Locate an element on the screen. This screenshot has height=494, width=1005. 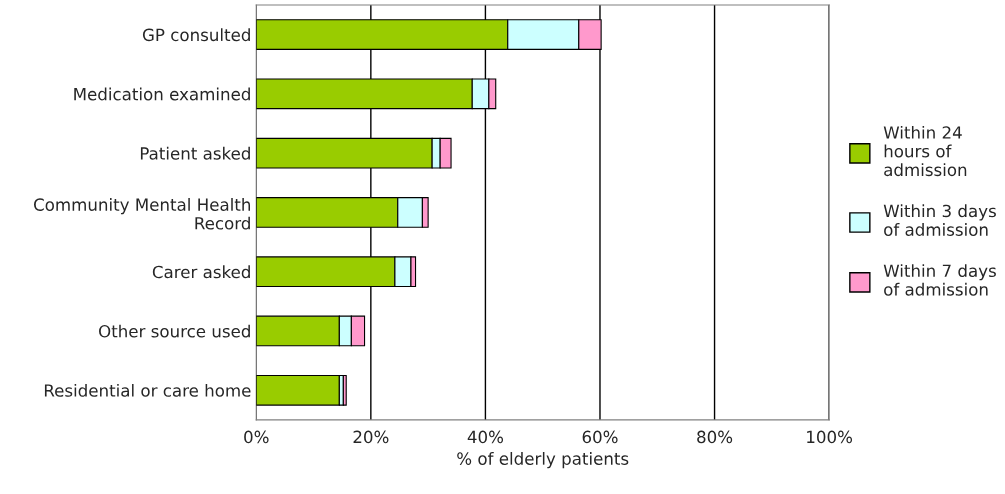
y-tick-label: Medication examined is located at coordinates (162, 94).